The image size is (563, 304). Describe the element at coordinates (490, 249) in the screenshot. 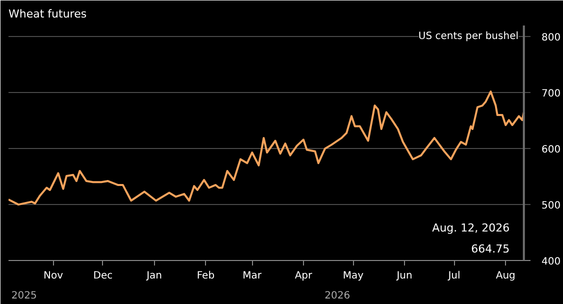

I see `annotation: 664.75` at that location.